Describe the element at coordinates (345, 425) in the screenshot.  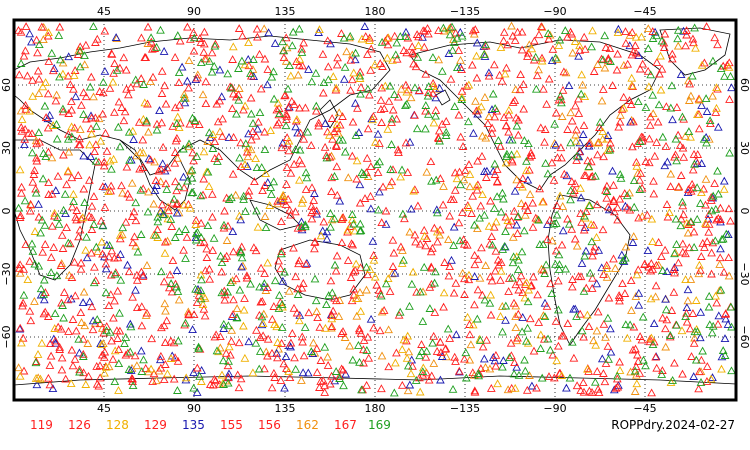
I see `legend-entry: 167` at that location.